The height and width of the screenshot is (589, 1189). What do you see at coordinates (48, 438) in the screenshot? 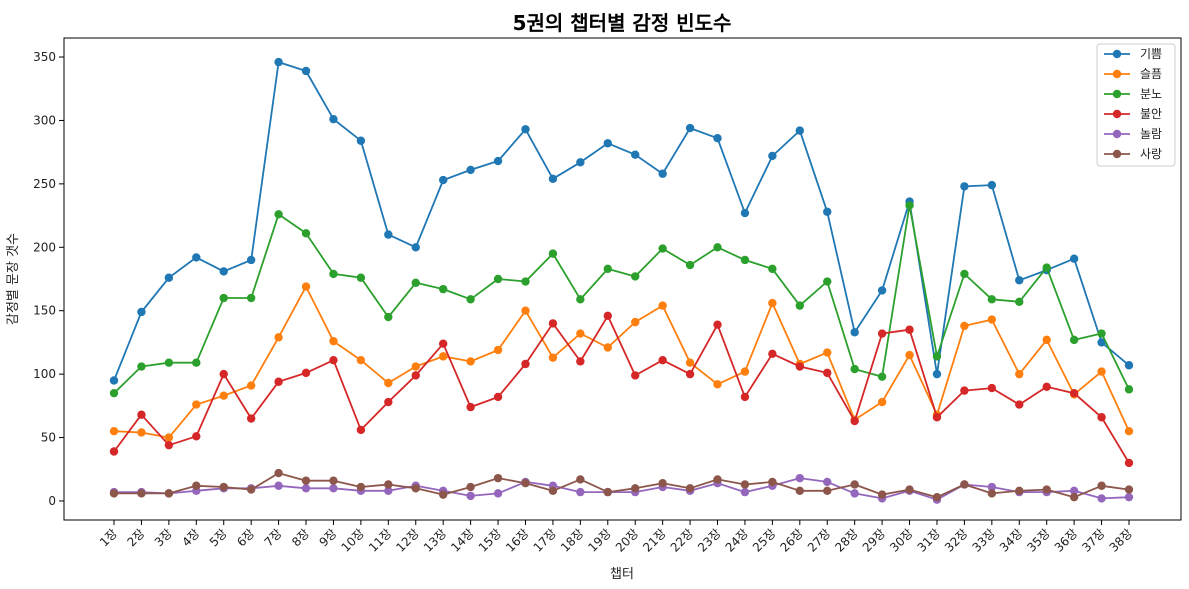
I see `y-tick-label: 50` at bounding box center [48, 438].